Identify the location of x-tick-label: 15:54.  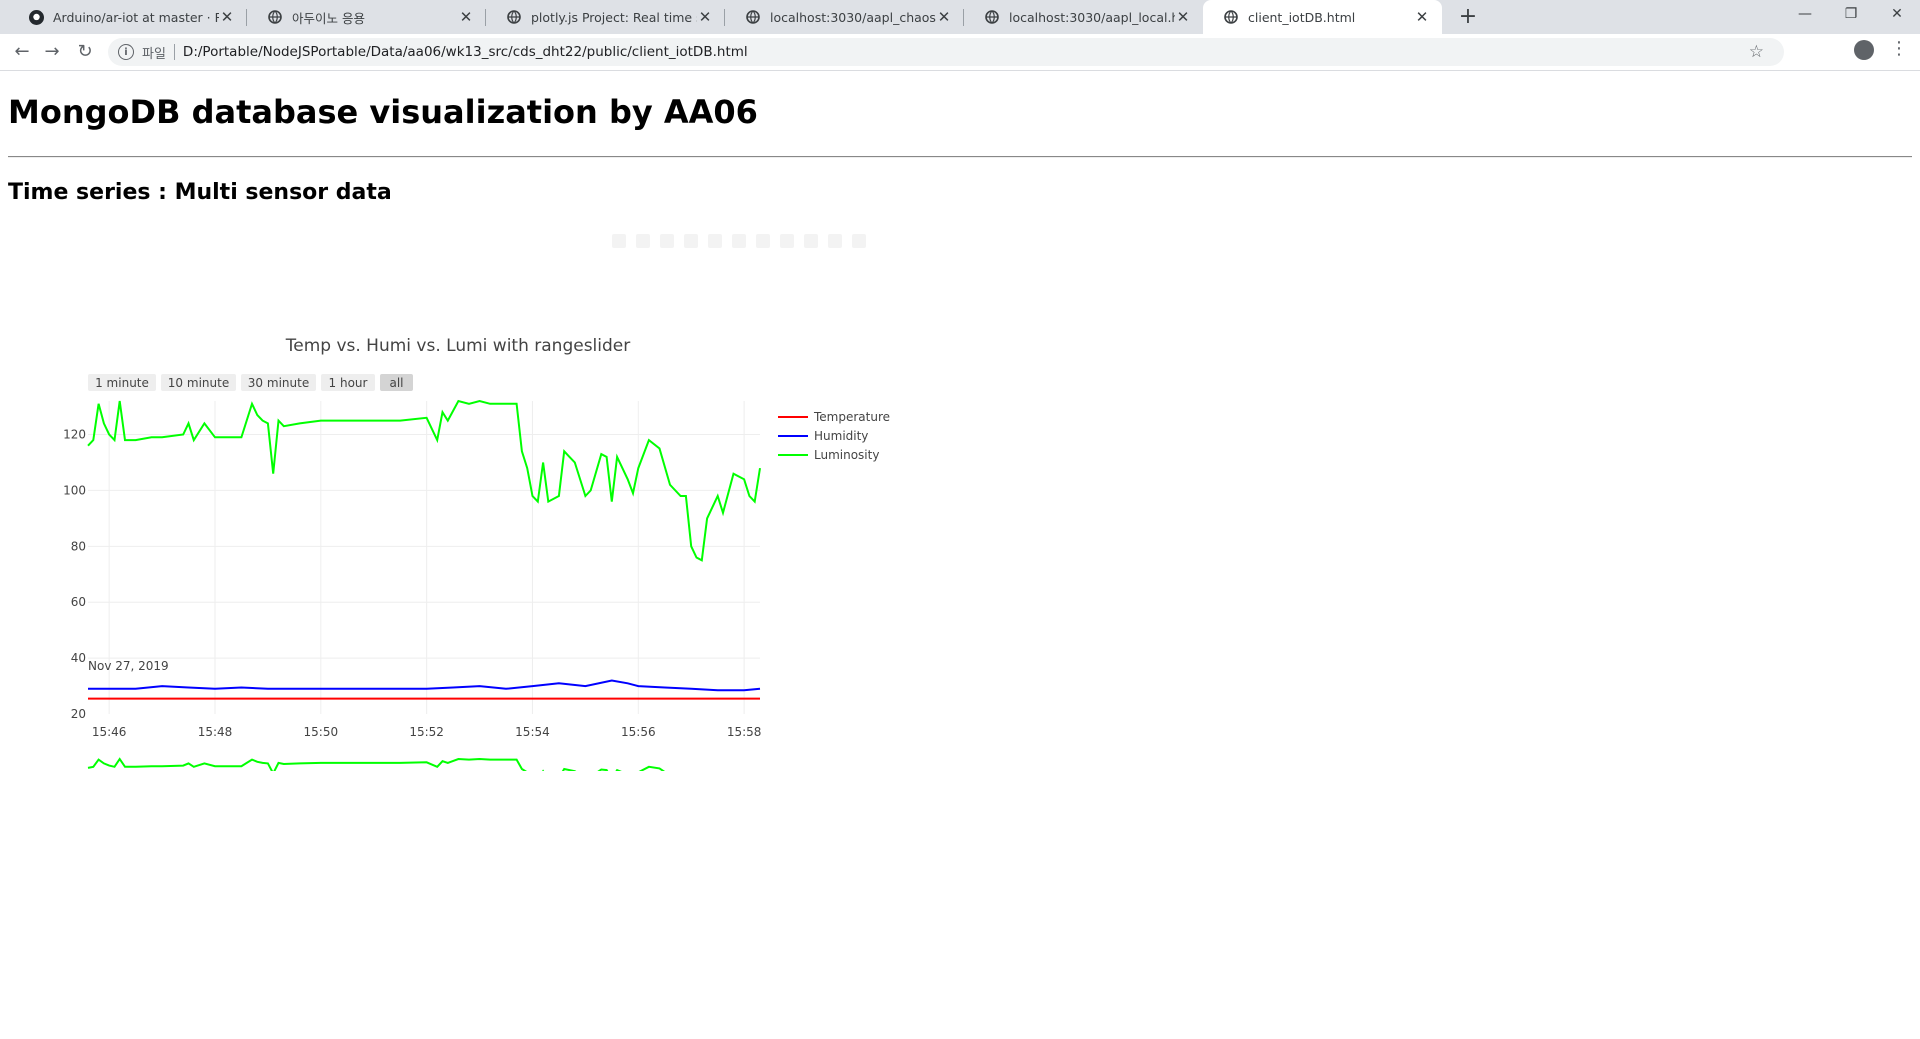
(532, 732).